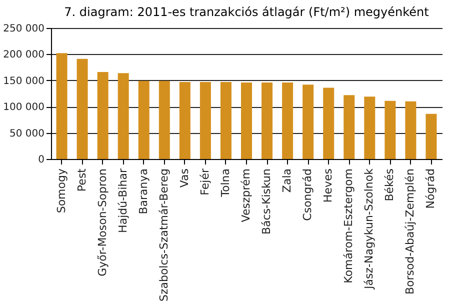 The height and width of the screenshot is (304, 450). Describe the element at coordinates (369, 229) in the screenshot. I see `x-tick-label: Jász-Nagykun-Szolnok` at that location.